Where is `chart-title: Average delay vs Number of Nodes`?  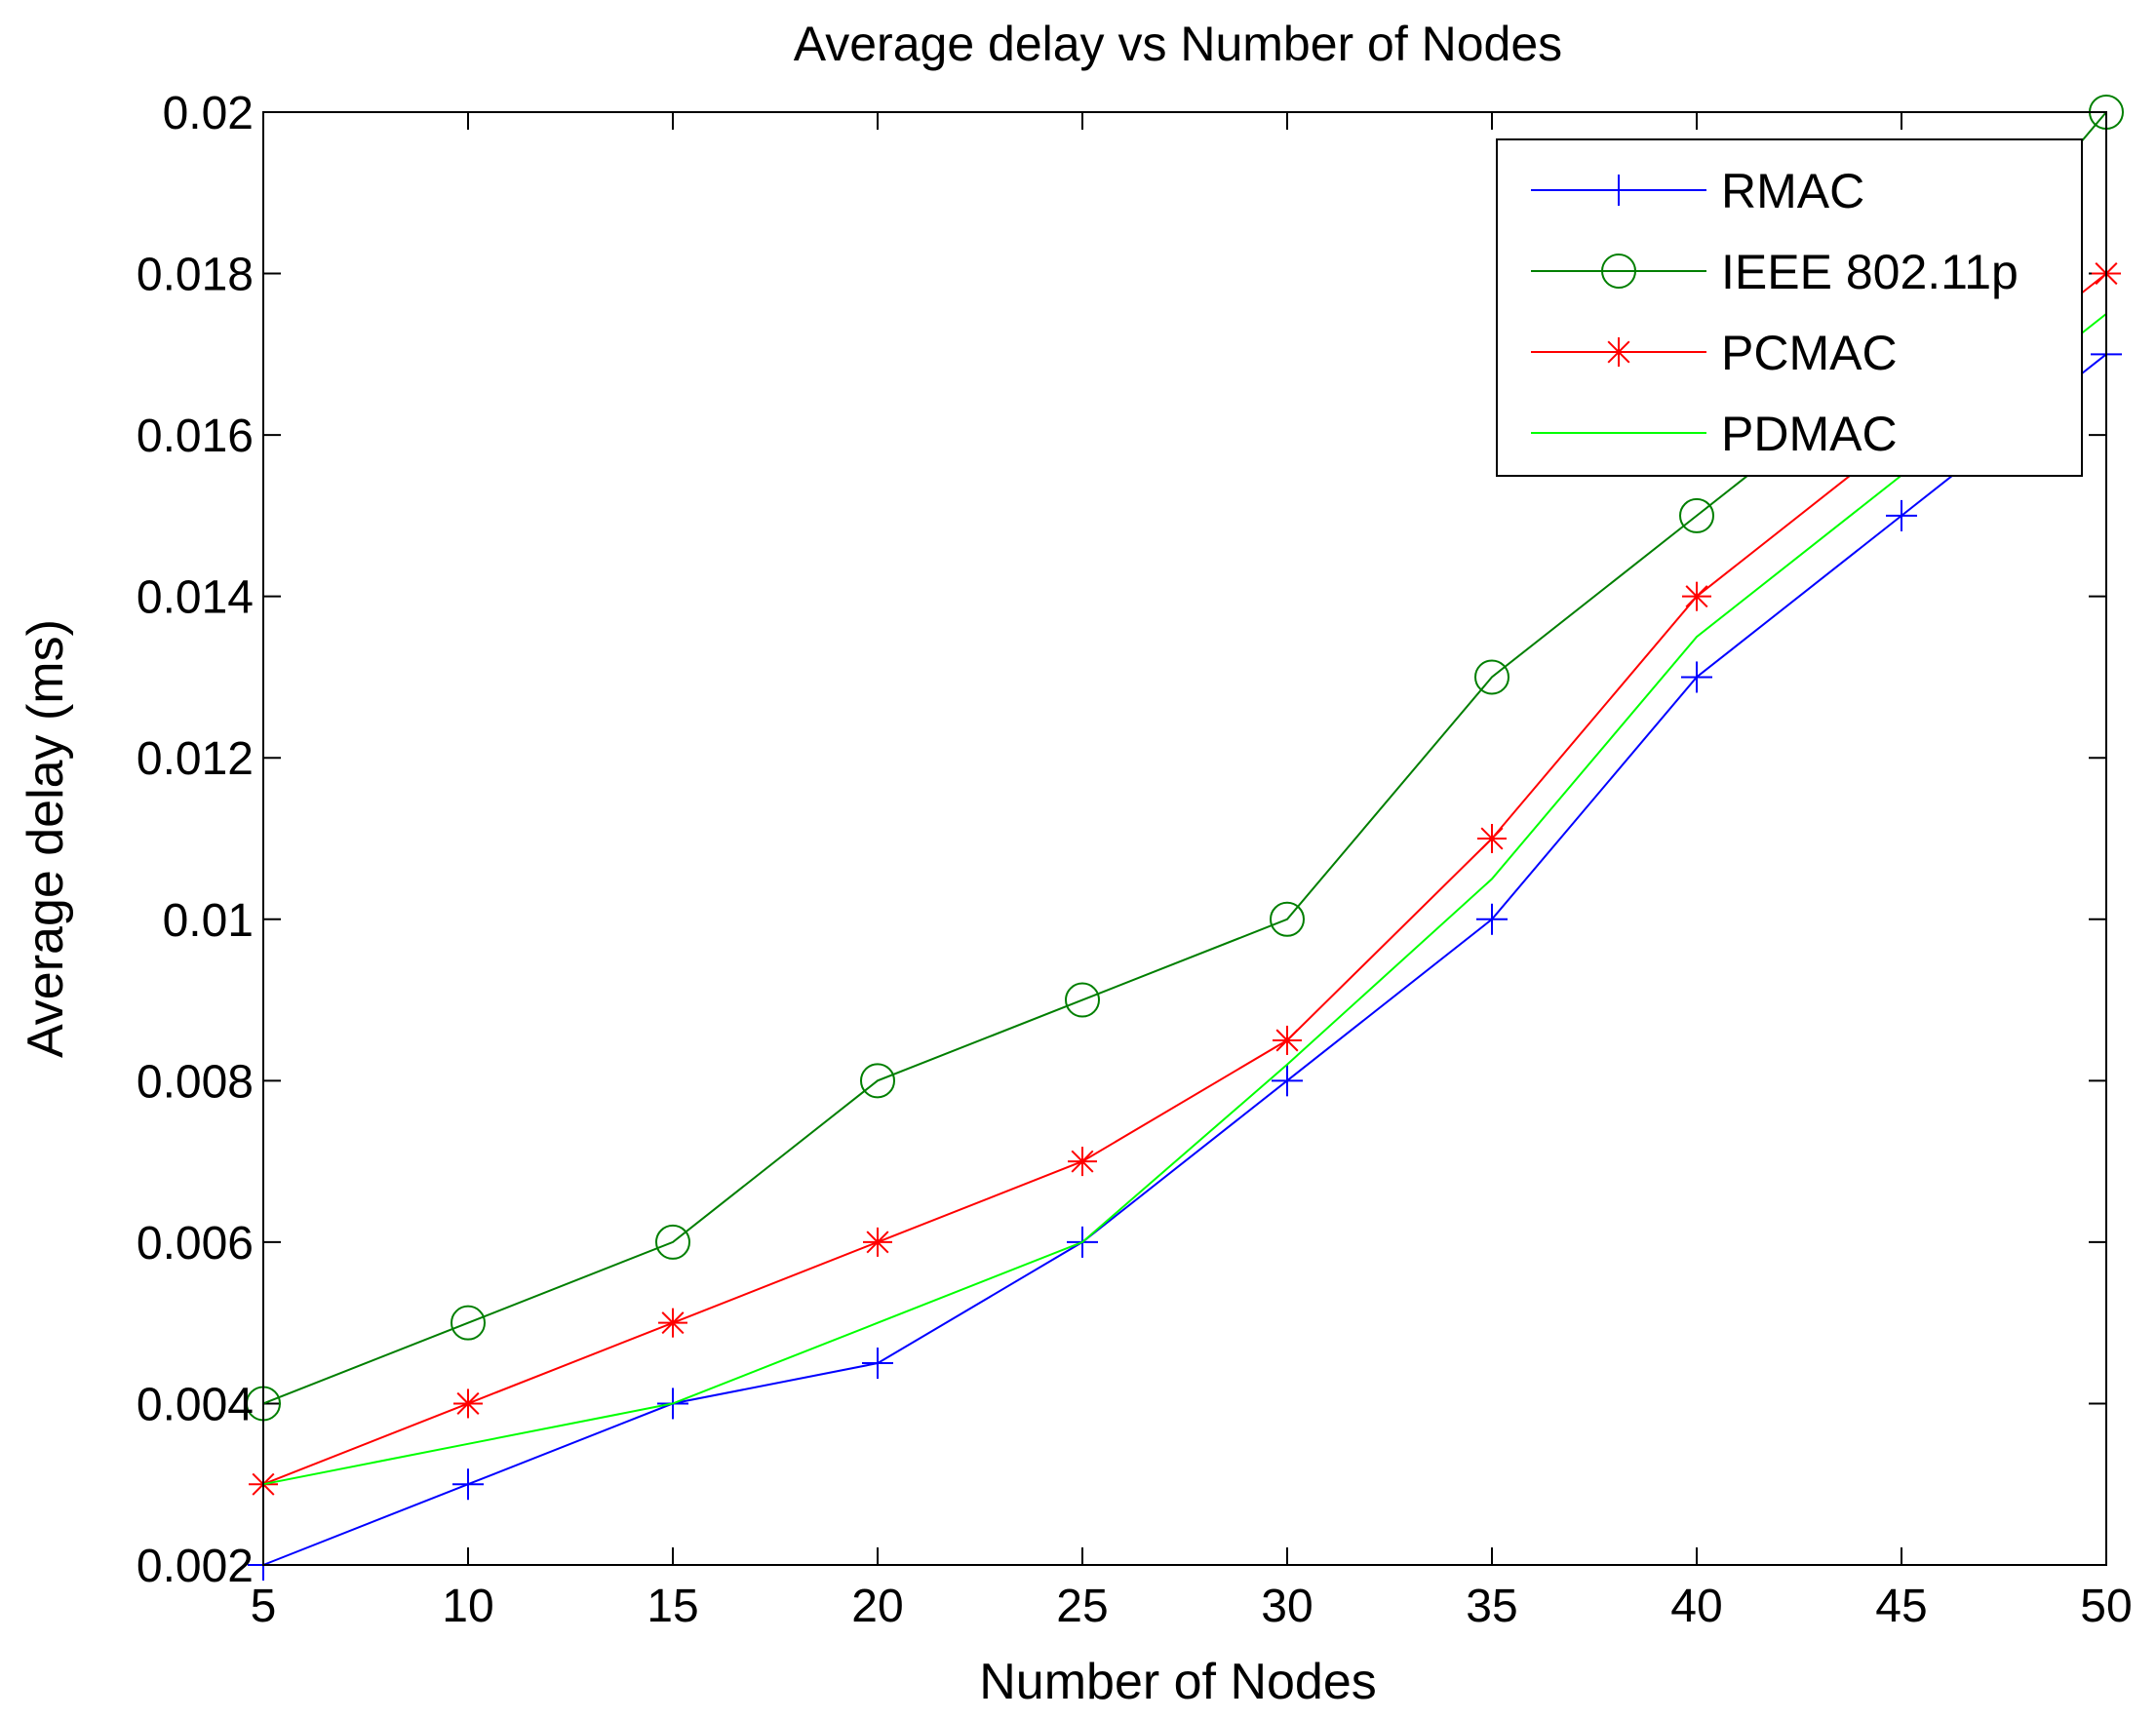 chart-title: Average delay vs Number of Nodes is located at coordinates (1178, 44).